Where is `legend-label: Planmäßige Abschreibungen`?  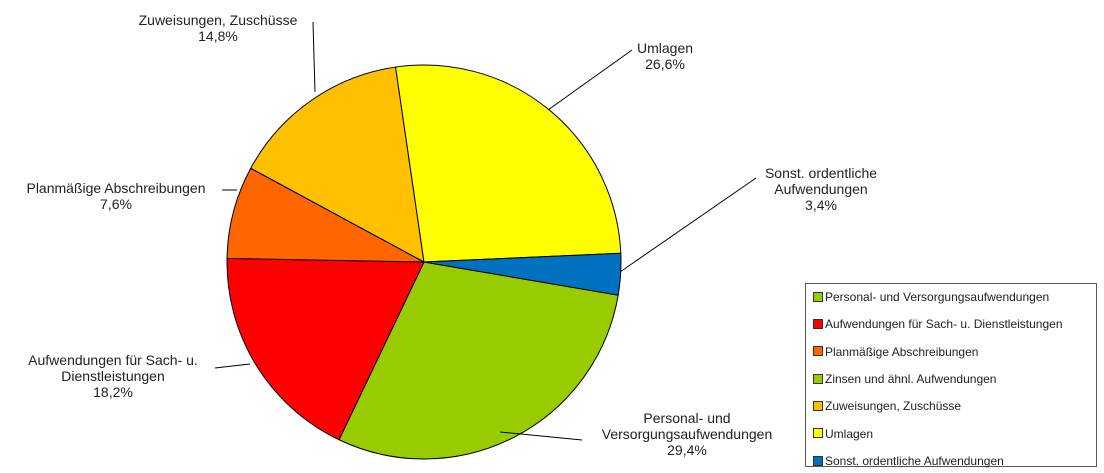
legend-label: Planmäßige Abschreibungen is located at coordinates (902, 351).